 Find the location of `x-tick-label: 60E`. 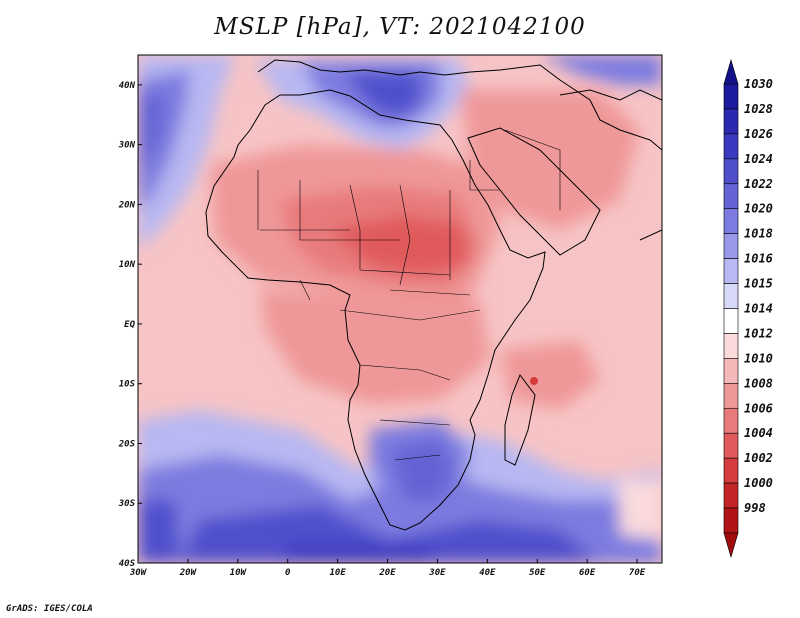

x-tick-label: 60E is located at coordinates (587, 573).